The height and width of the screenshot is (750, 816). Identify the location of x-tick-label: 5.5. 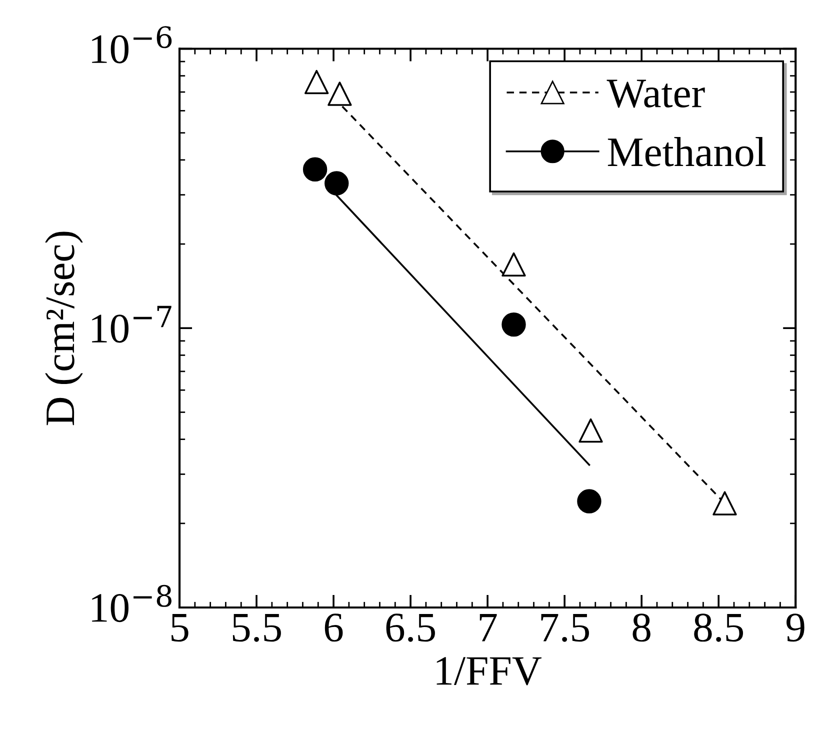
(256, 628).